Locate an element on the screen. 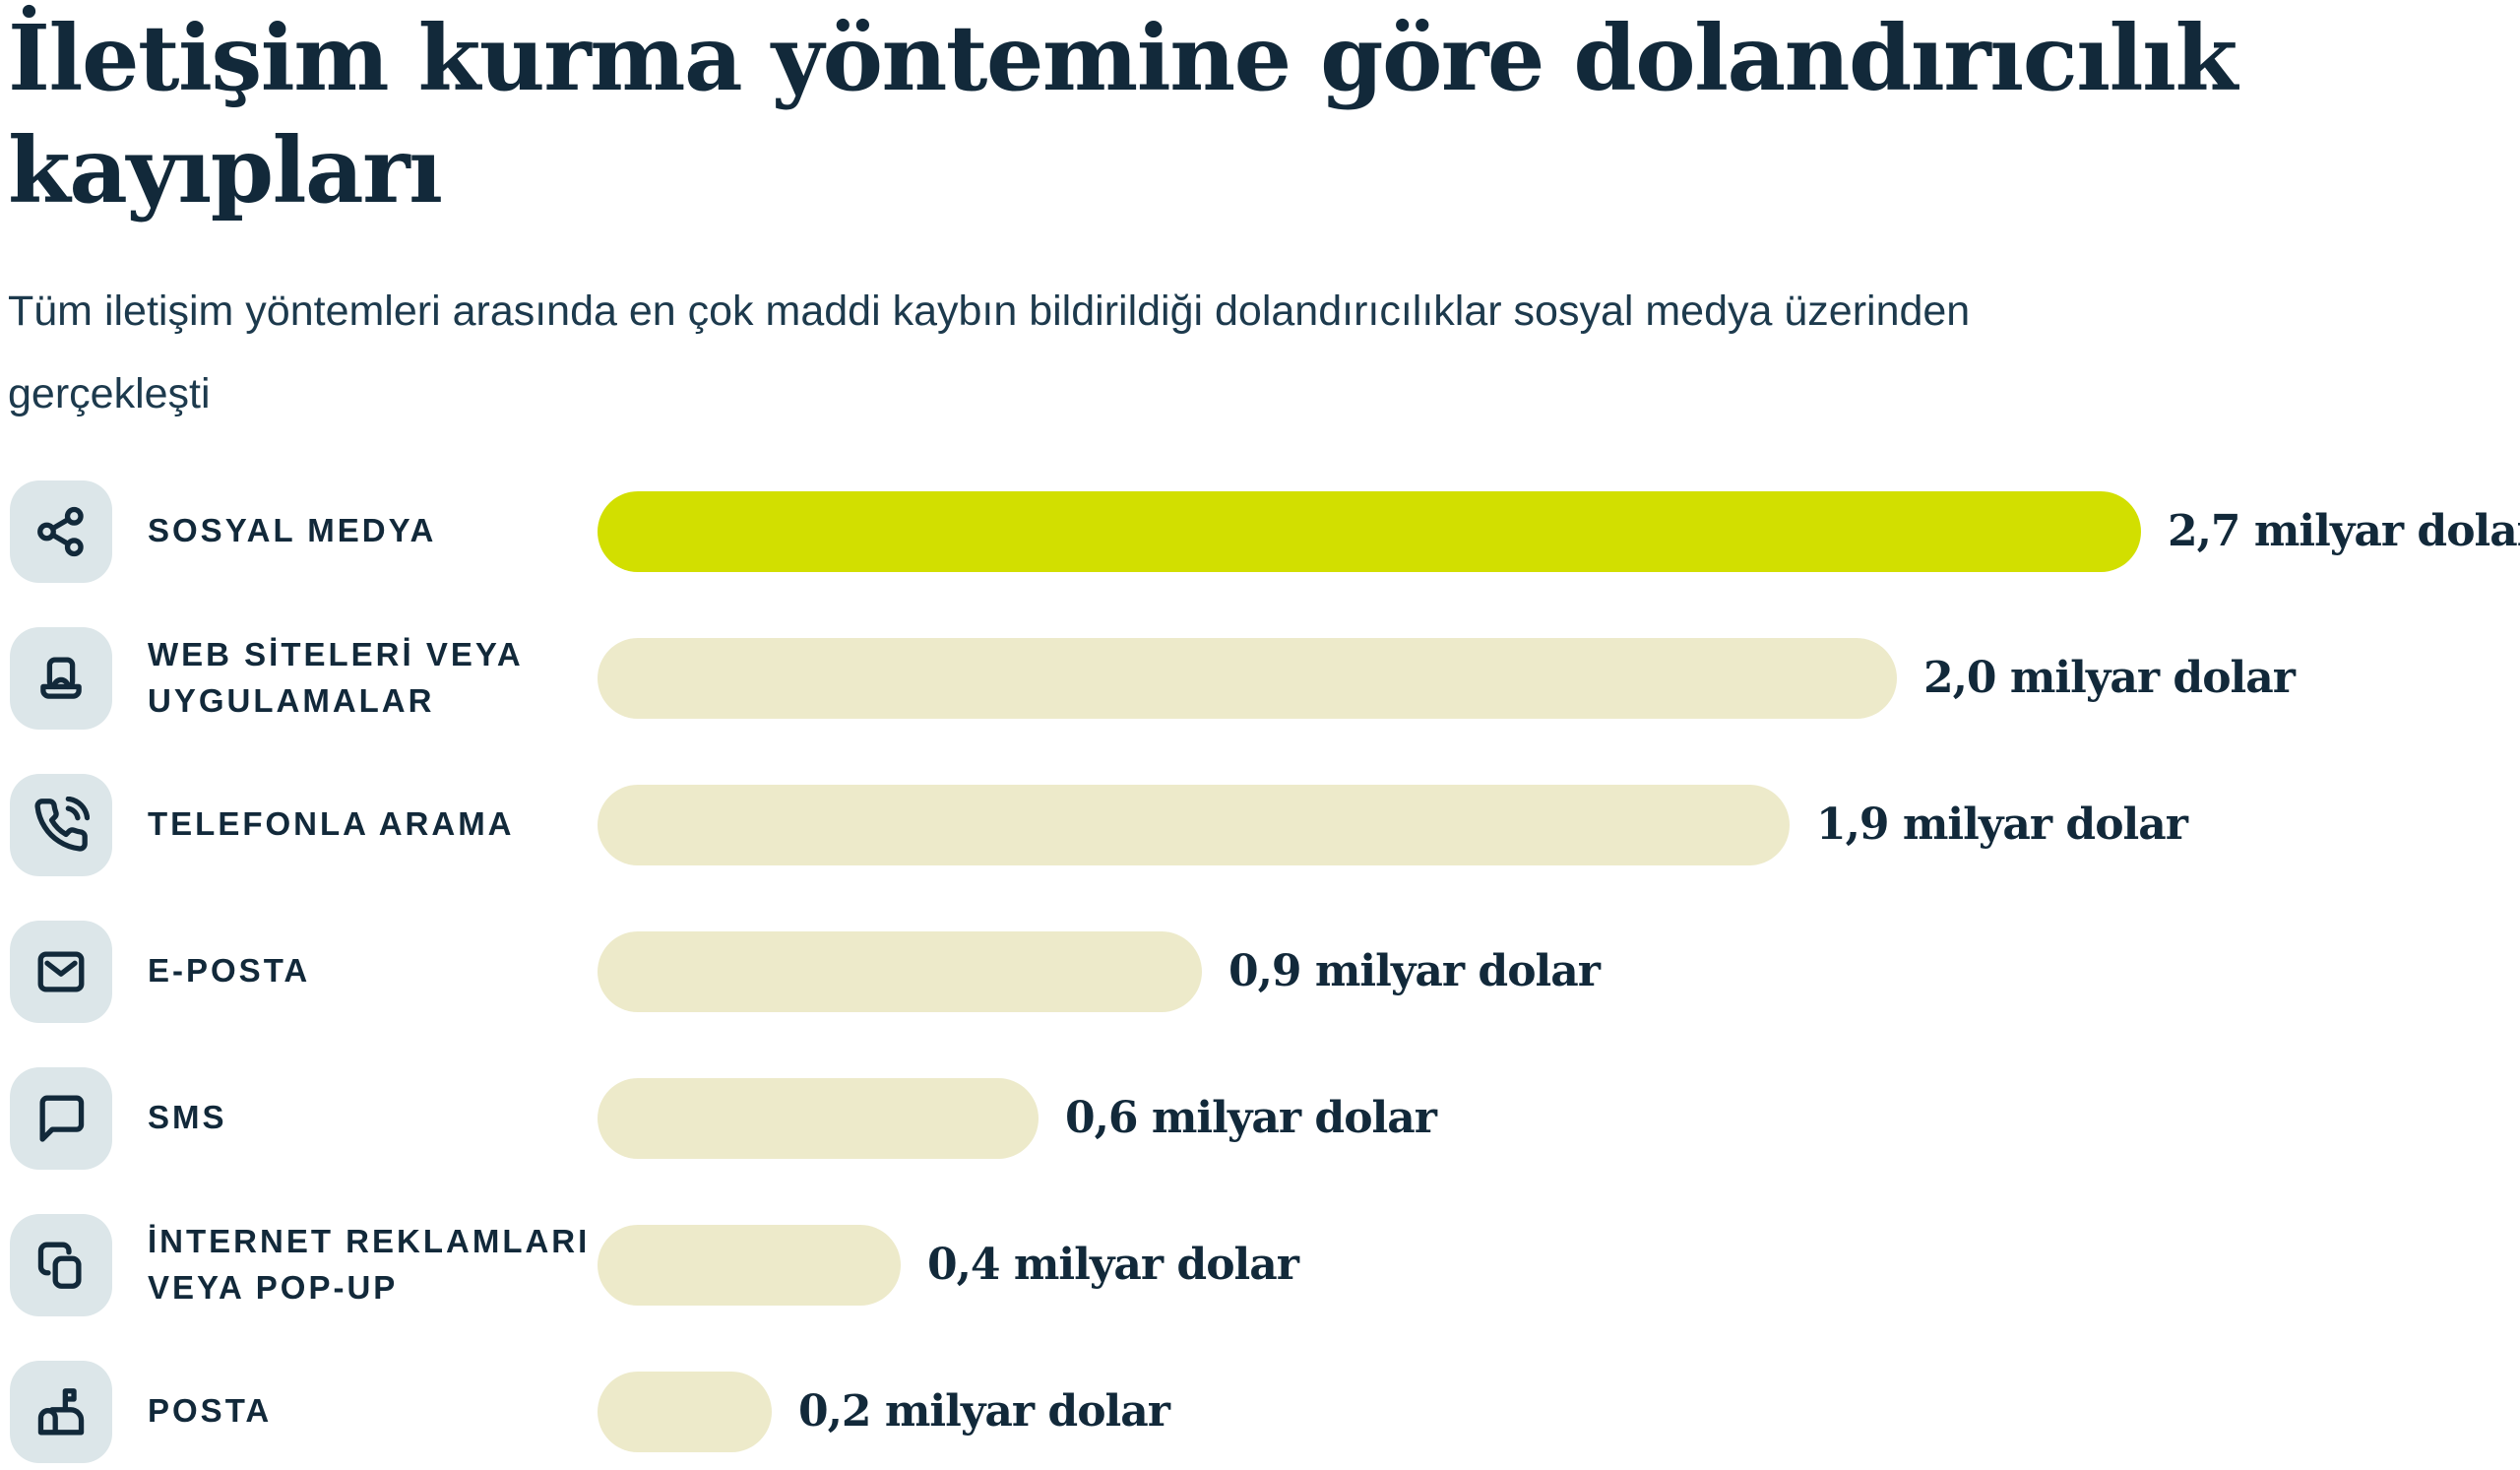 The height and width of the screenshot is (1470, 2520). bar-web-siteleri is located at coordinates (1247, 678).